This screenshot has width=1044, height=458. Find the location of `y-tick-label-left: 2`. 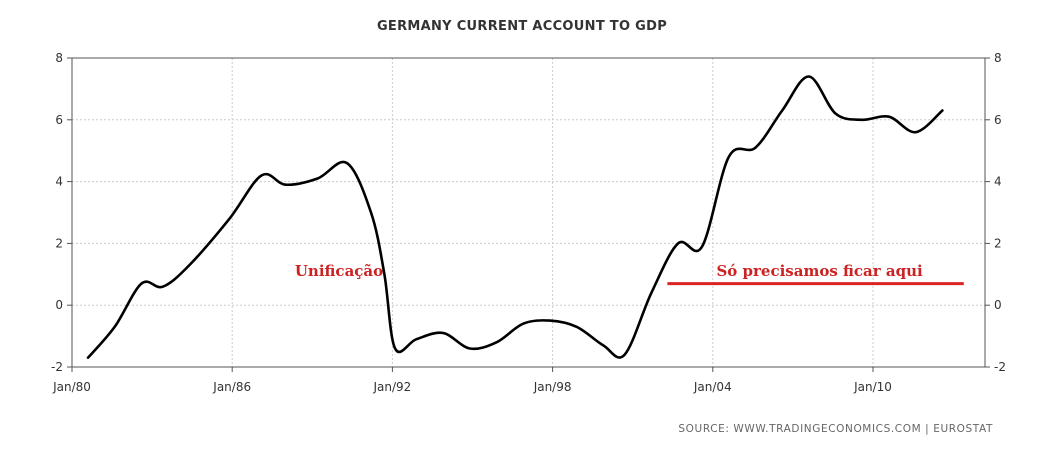

y-tick-label-left: 2 is located at coordinates (59, 243).